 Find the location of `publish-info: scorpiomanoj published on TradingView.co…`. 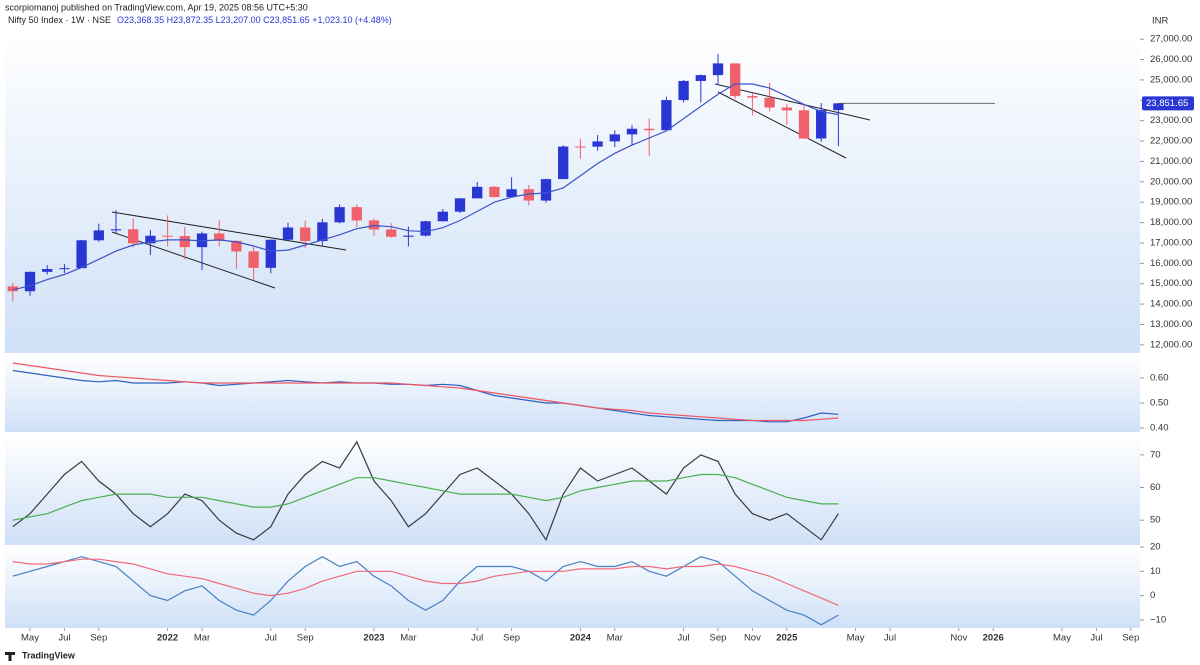

publish-info: scorpiomanoj published on TradingView.co… is located at coordinates (156, 7).